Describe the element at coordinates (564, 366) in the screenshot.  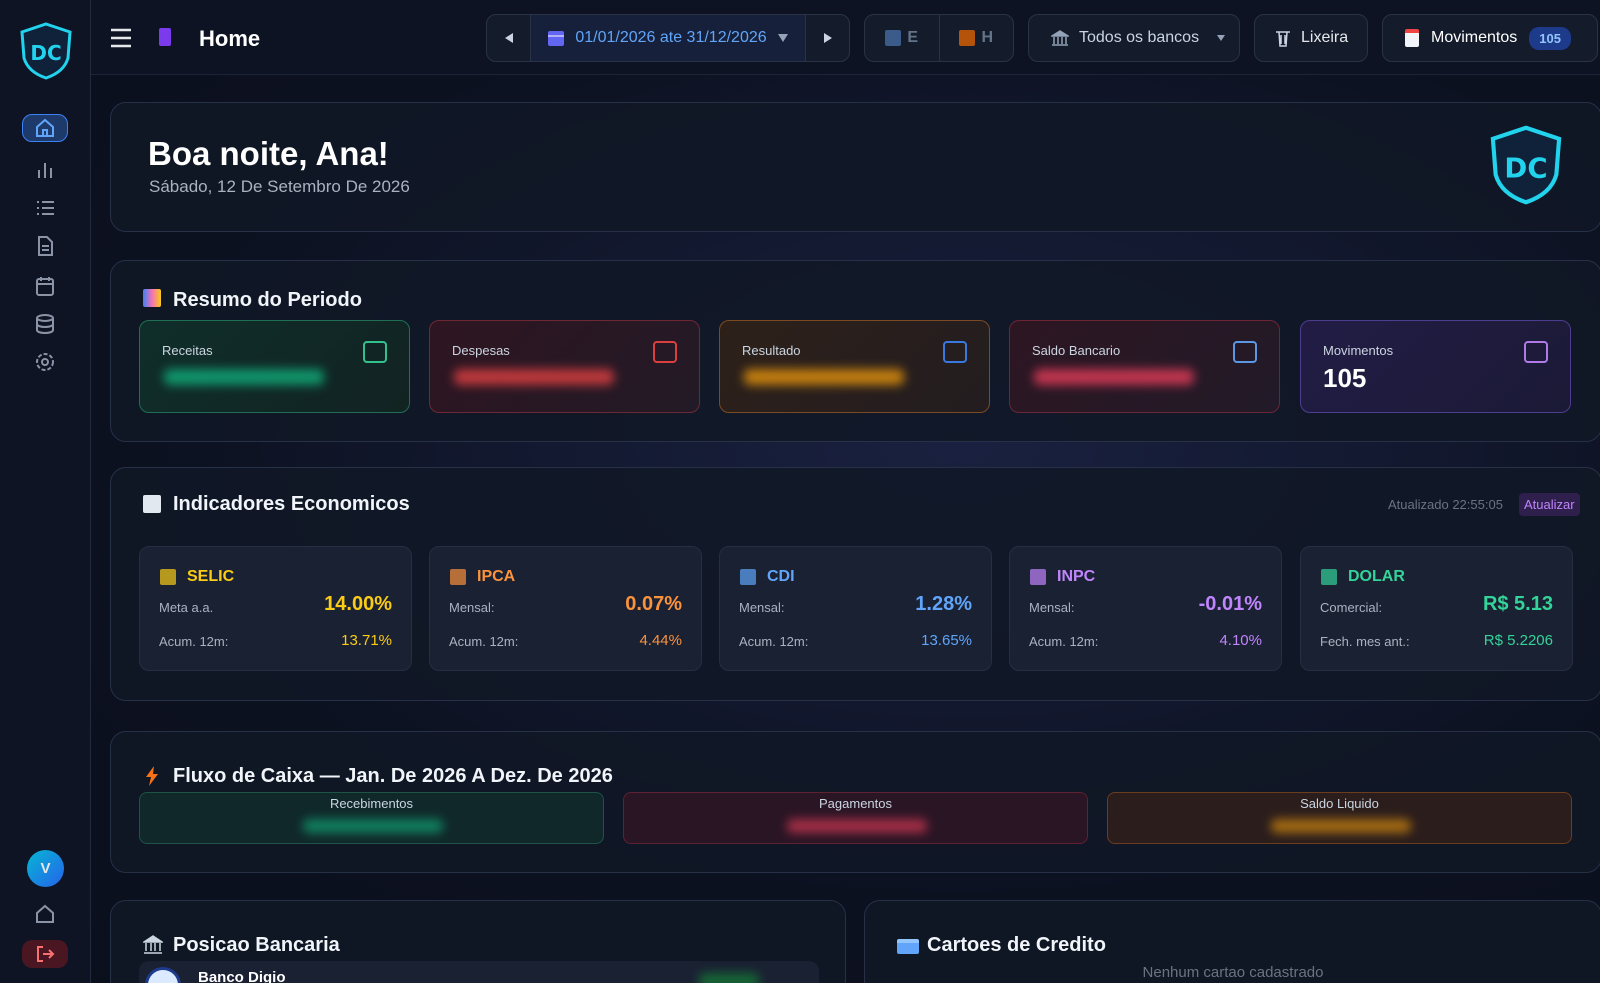
I see `summary-card: Despesas` at that location.